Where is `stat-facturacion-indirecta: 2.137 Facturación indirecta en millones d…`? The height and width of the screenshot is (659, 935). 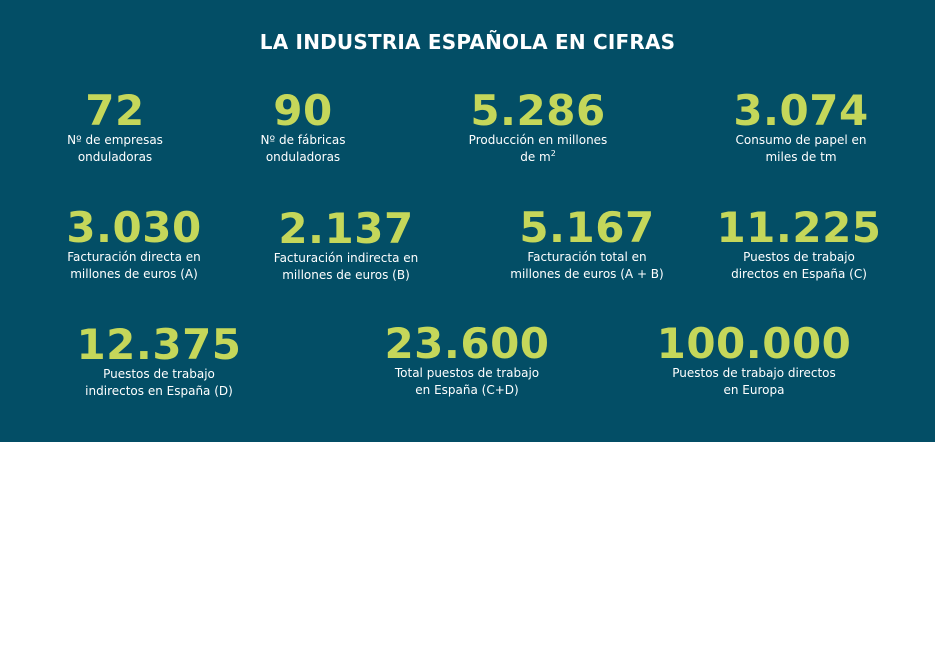
stat-facturacion-indirecta: 2.137 Facturación indirecta en millones d… is located at coordinates (346, 245).